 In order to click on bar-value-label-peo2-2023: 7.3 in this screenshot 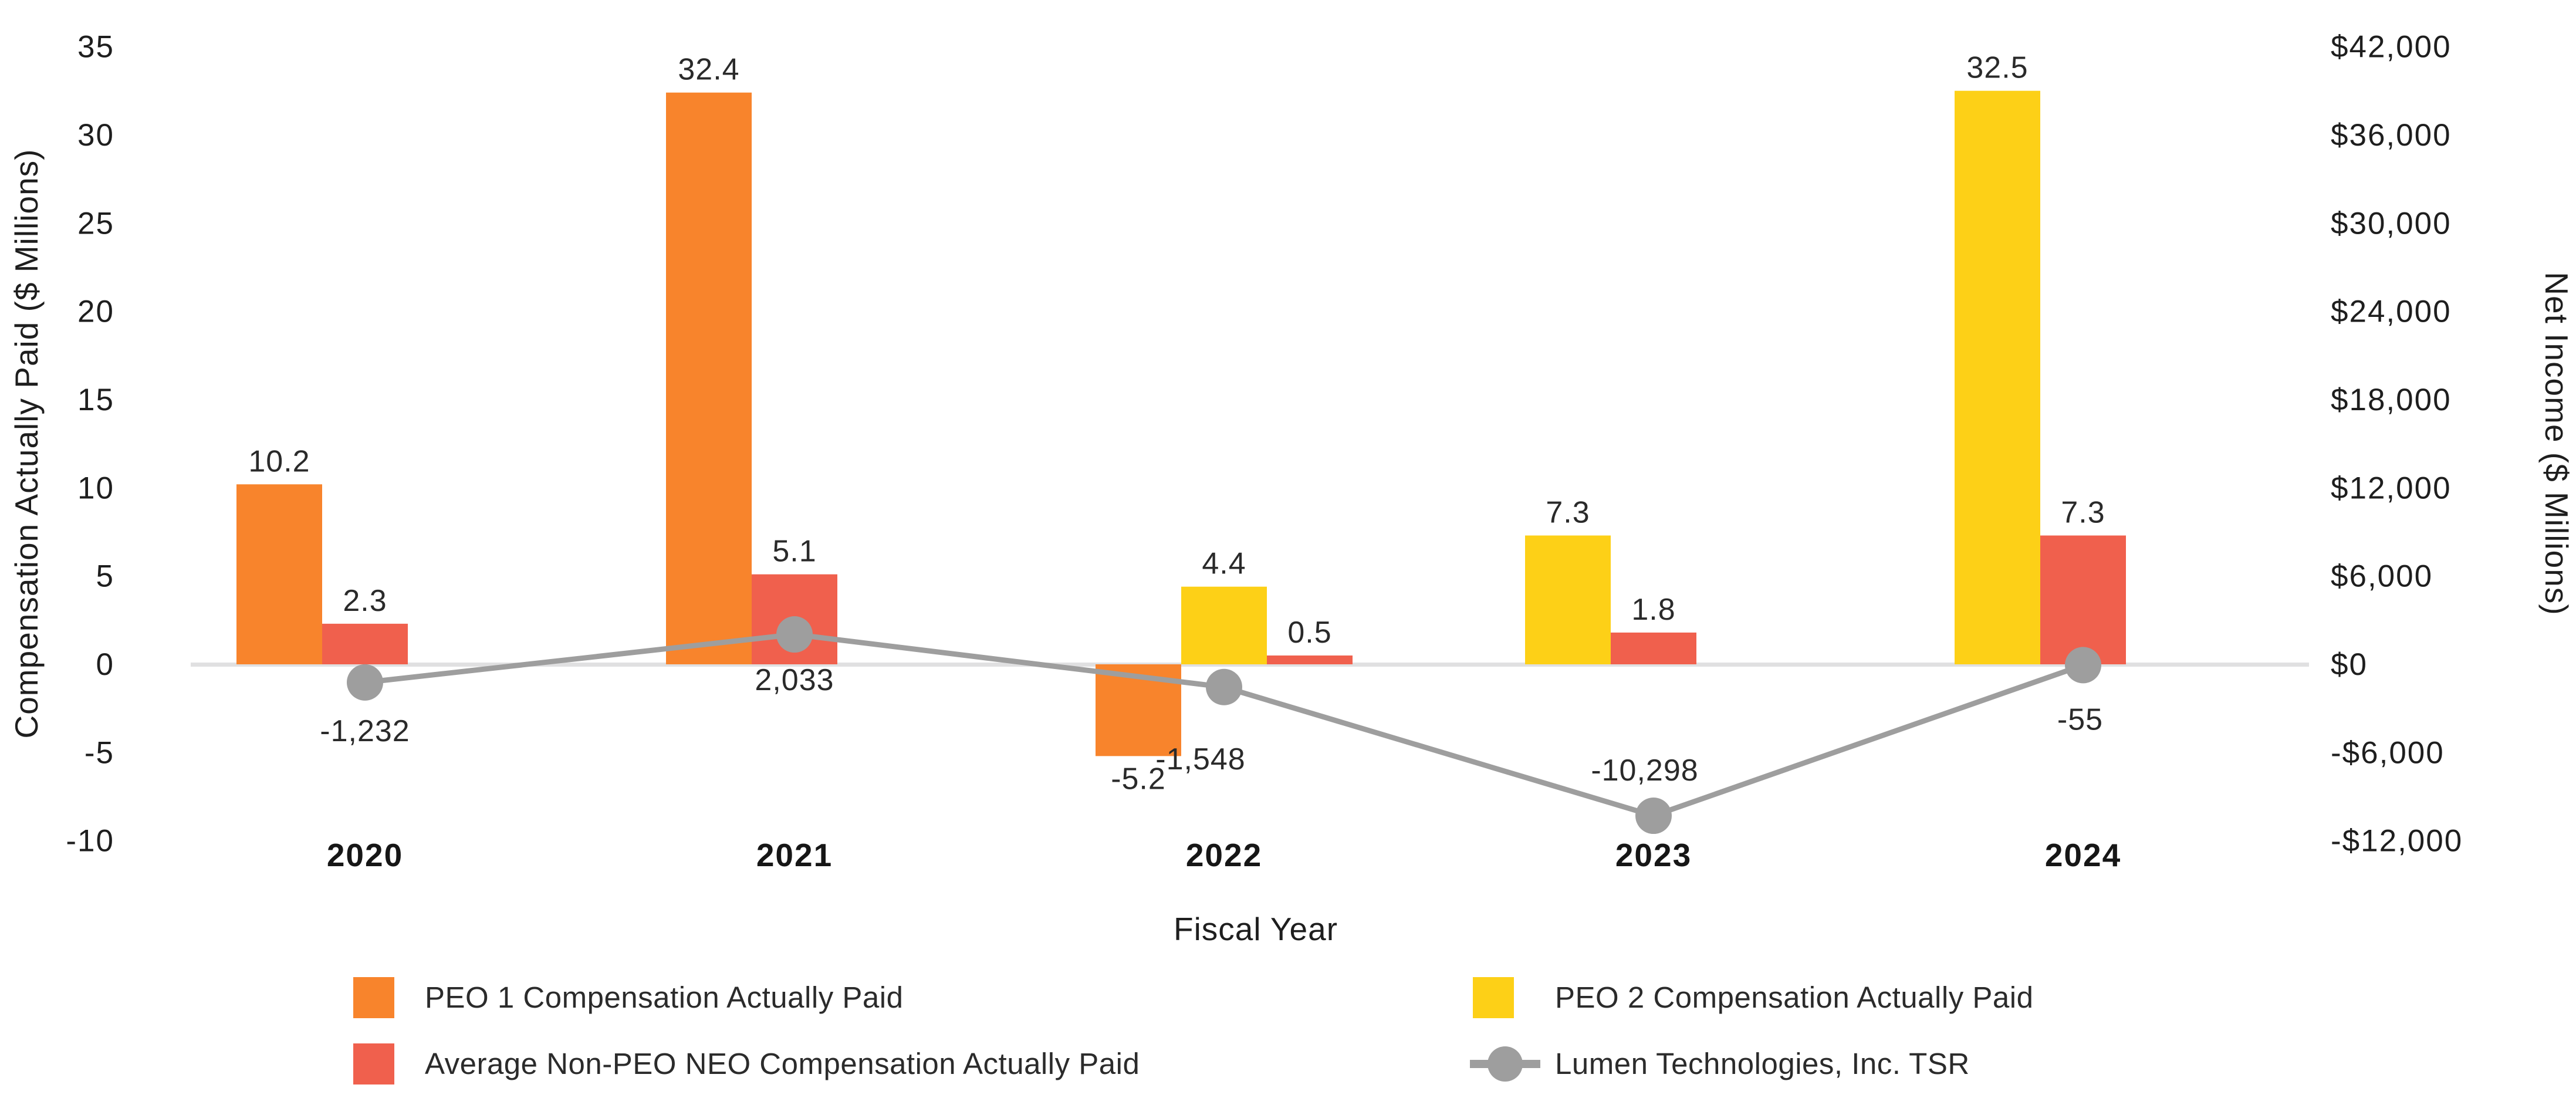, I will do `click(1568, 512)`.